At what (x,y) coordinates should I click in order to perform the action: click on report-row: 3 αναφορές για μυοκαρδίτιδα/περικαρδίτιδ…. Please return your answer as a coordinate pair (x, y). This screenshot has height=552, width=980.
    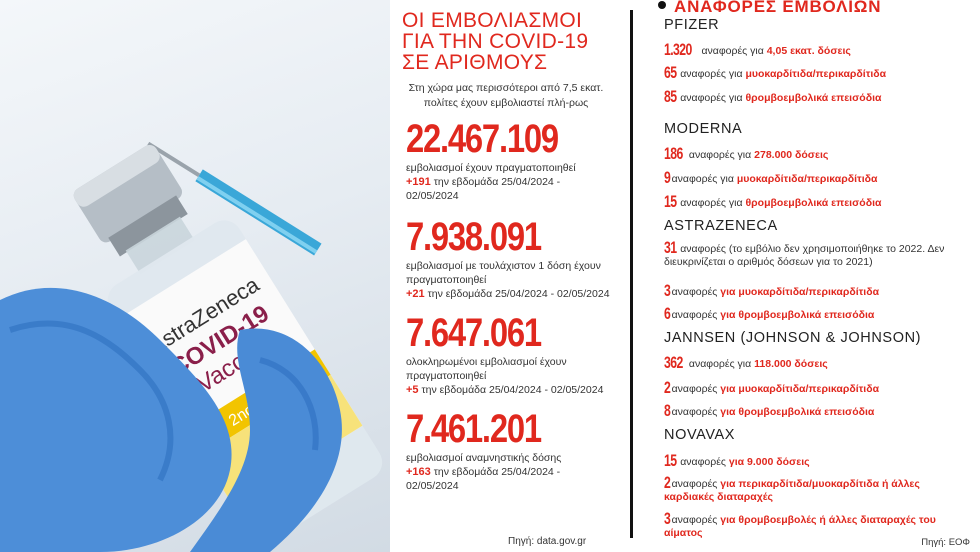
    Looking at the image, I should click on (772, 290).